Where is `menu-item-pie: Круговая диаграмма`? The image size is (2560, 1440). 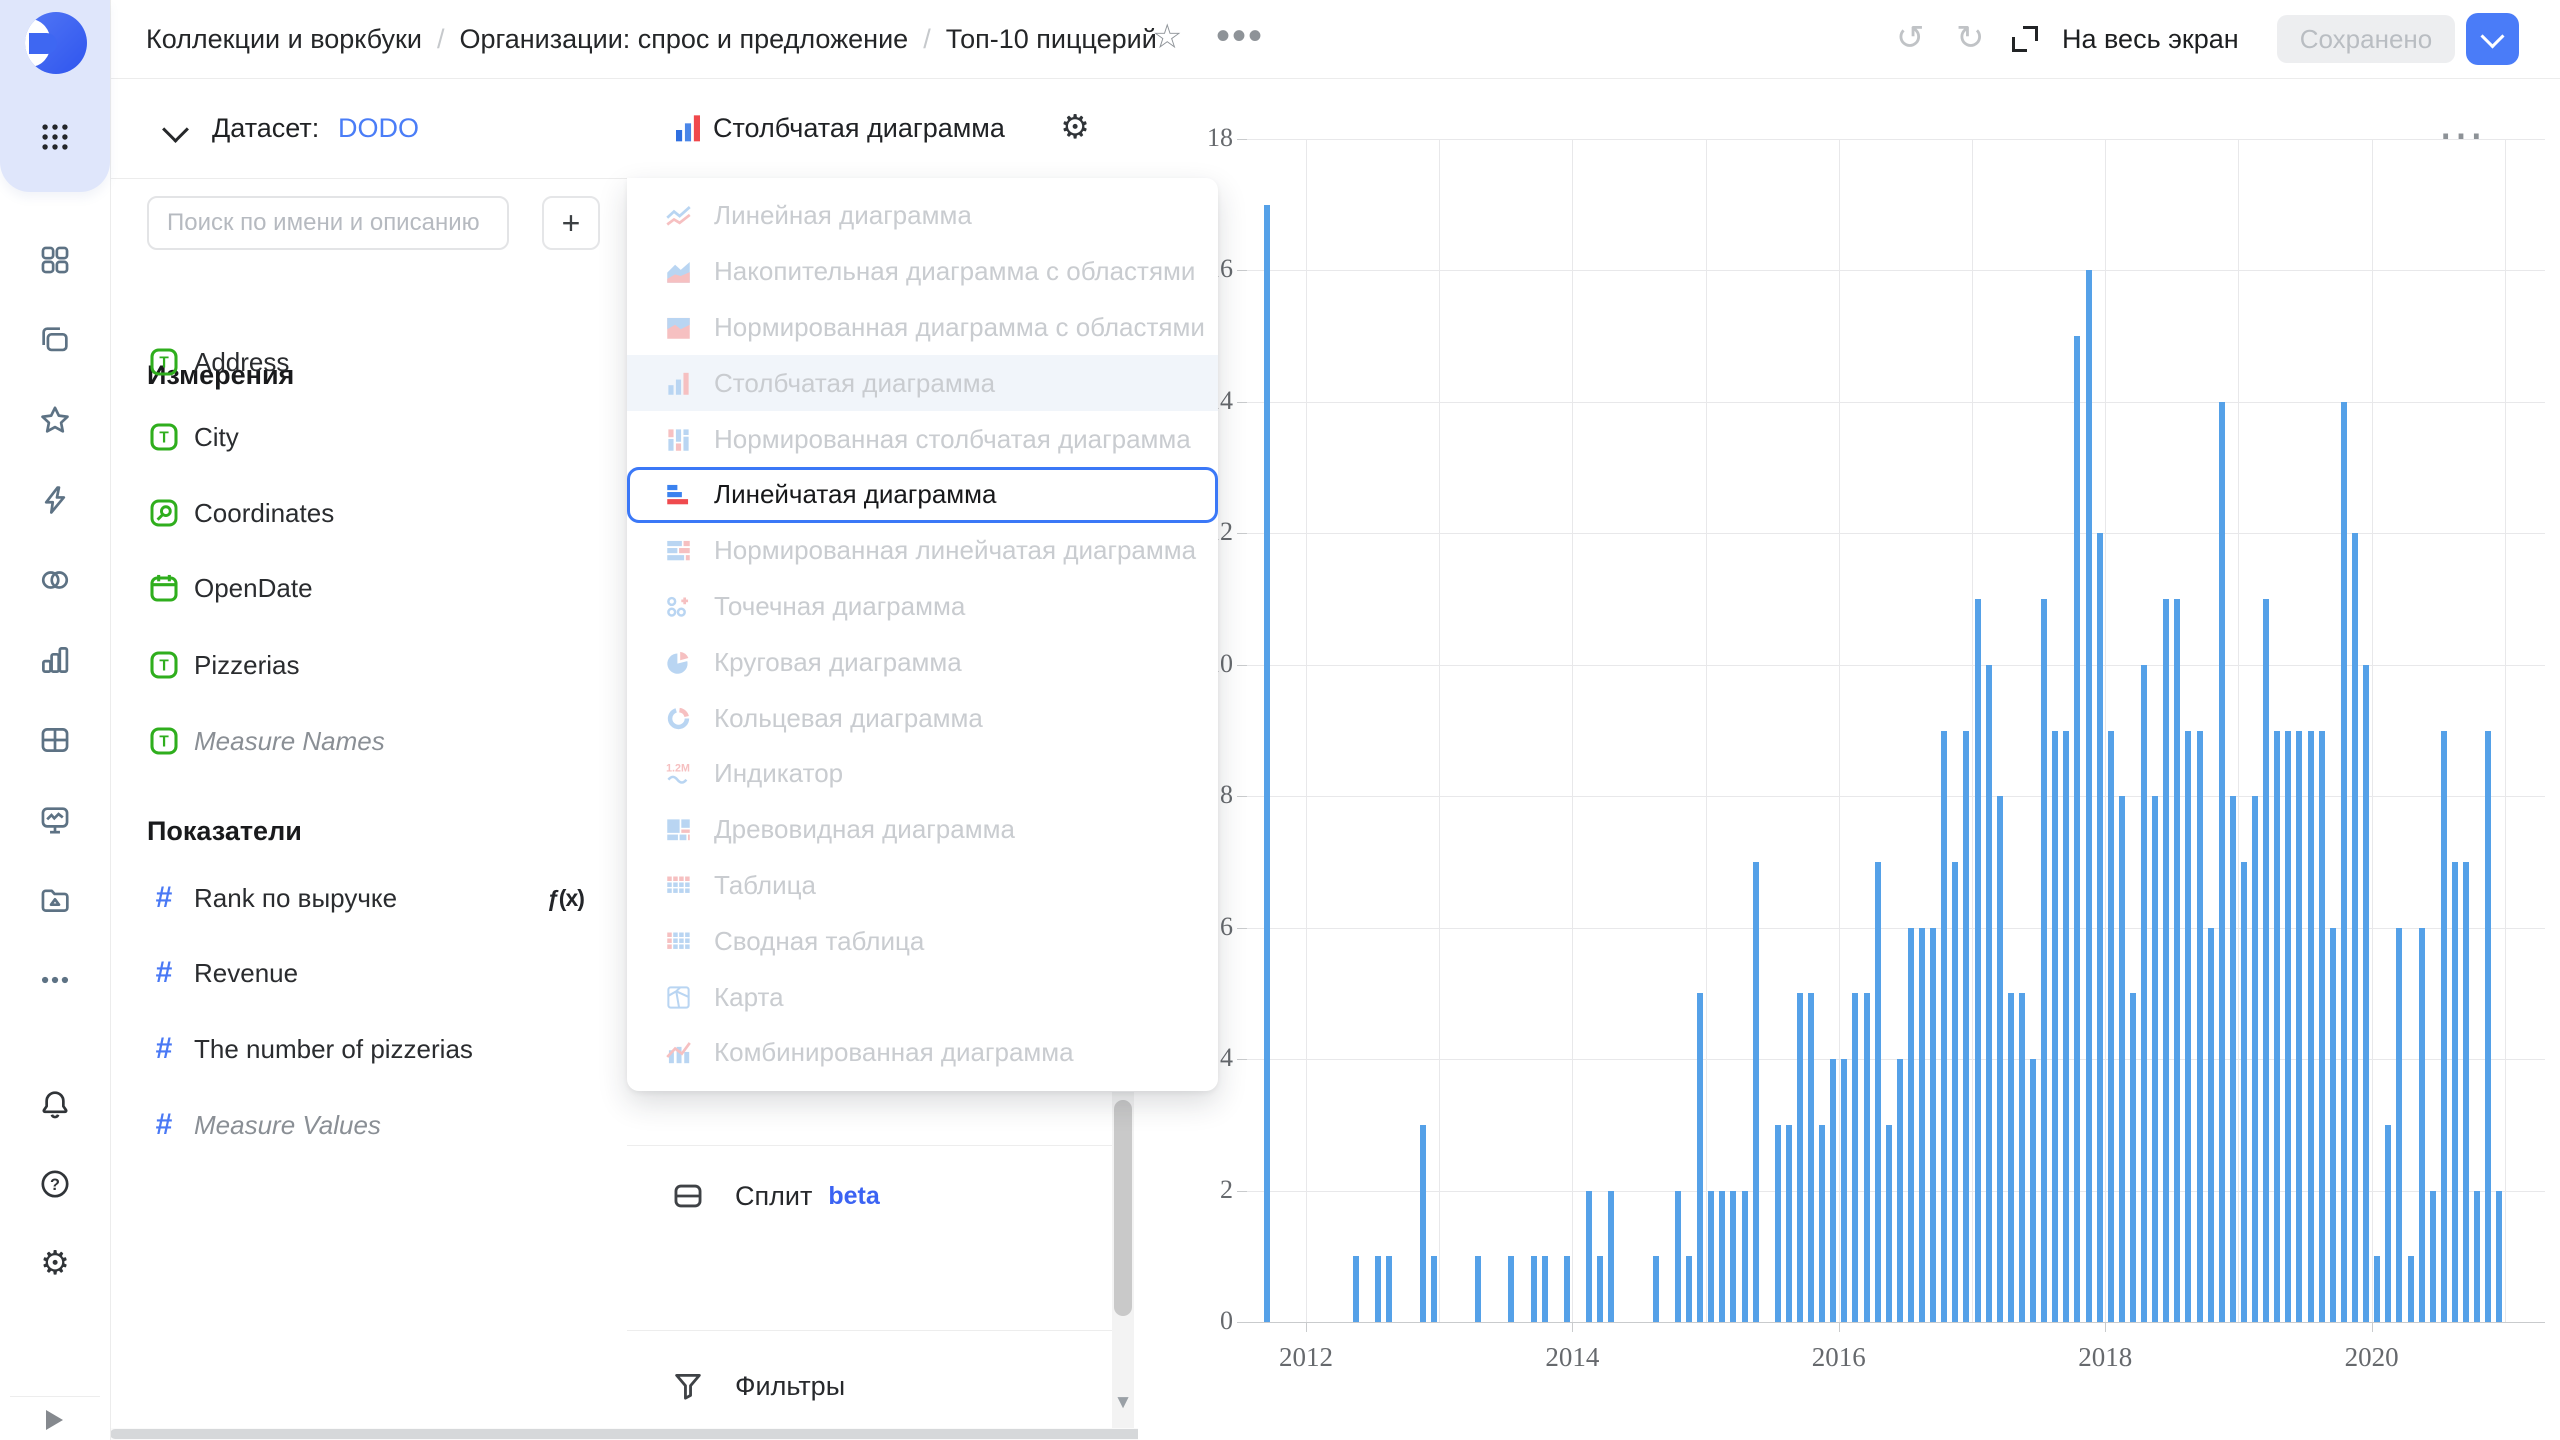 menu-item-pie: Круговая диаграмма is located at coordinates (922, 662).